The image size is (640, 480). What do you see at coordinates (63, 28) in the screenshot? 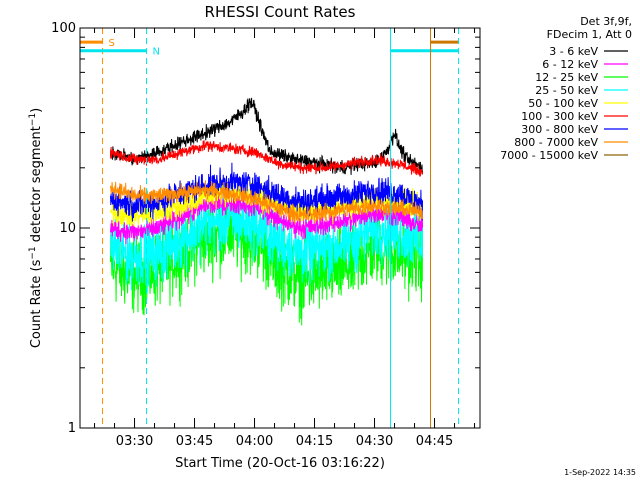
I see `y-tick-label: 100` at bounding box center [63, 28].